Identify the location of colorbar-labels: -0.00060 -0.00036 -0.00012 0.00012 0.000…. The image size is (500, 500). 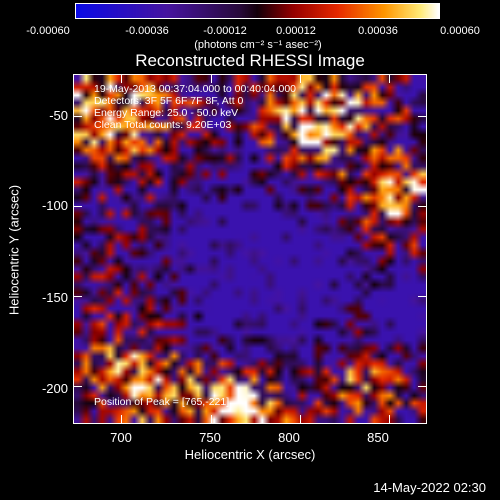
(250, 20).